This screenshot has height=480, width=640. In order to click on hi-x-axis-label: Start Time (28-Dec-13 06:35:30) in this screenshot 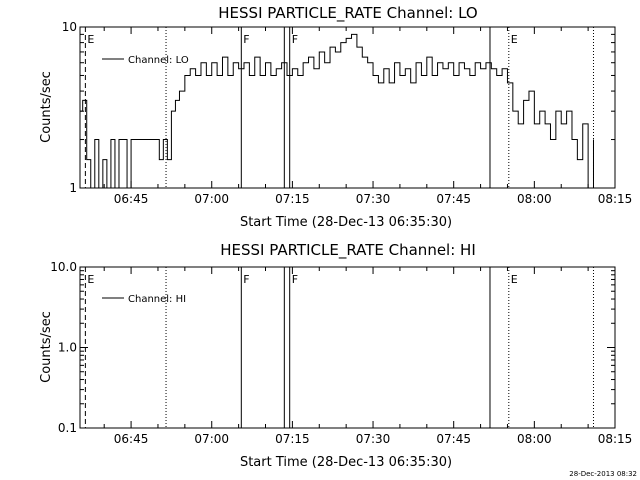, I will do `click(346, 462)`.